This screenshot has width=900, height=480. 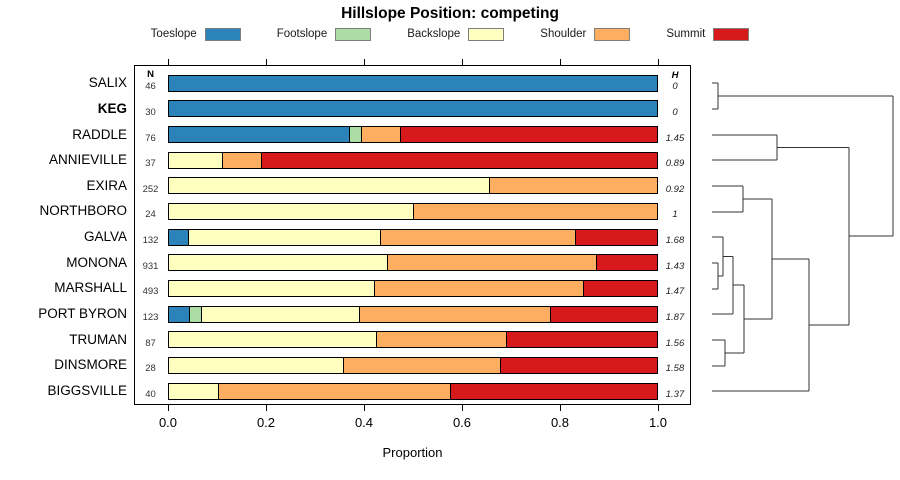 What do you see at coordinates (434, 34) in the screenshot?
I see `legend-label-backslope: Backslope` at bounding box center [434, 34].